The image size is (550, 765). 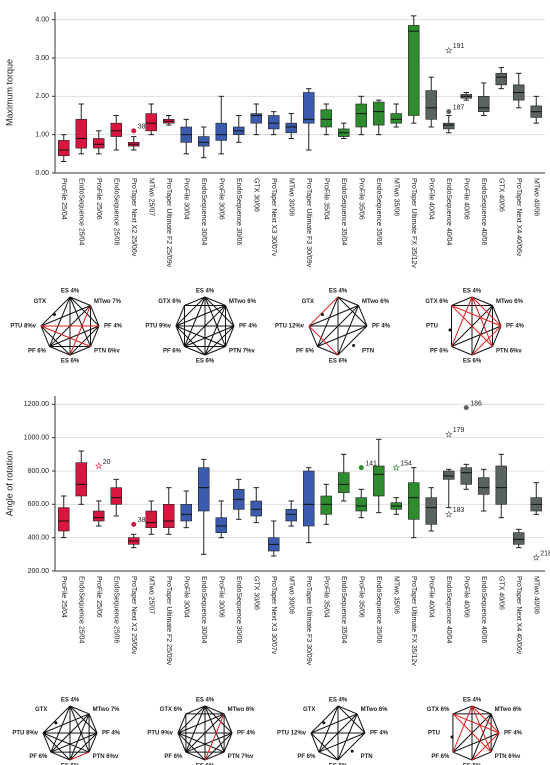 What do you see at coordinates (98, 199) in the screenshot?
I see `x-tick-label: ProFile 25/06` at bounding box center [98, 199].